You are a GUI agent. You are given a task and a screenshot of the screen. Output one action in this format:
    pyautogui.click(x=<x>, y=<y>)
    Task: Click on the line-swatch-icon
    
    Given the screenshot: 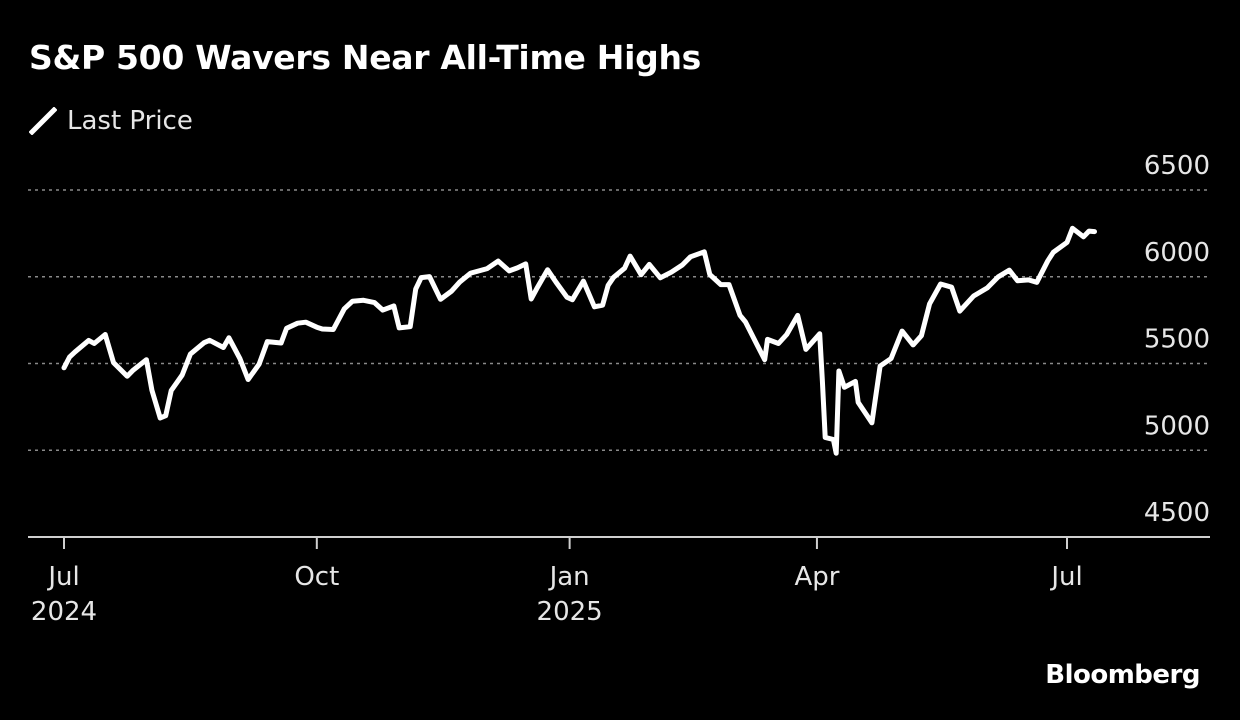 What is the action you would take?
    pyautogui.click(x=43, y=121)
    